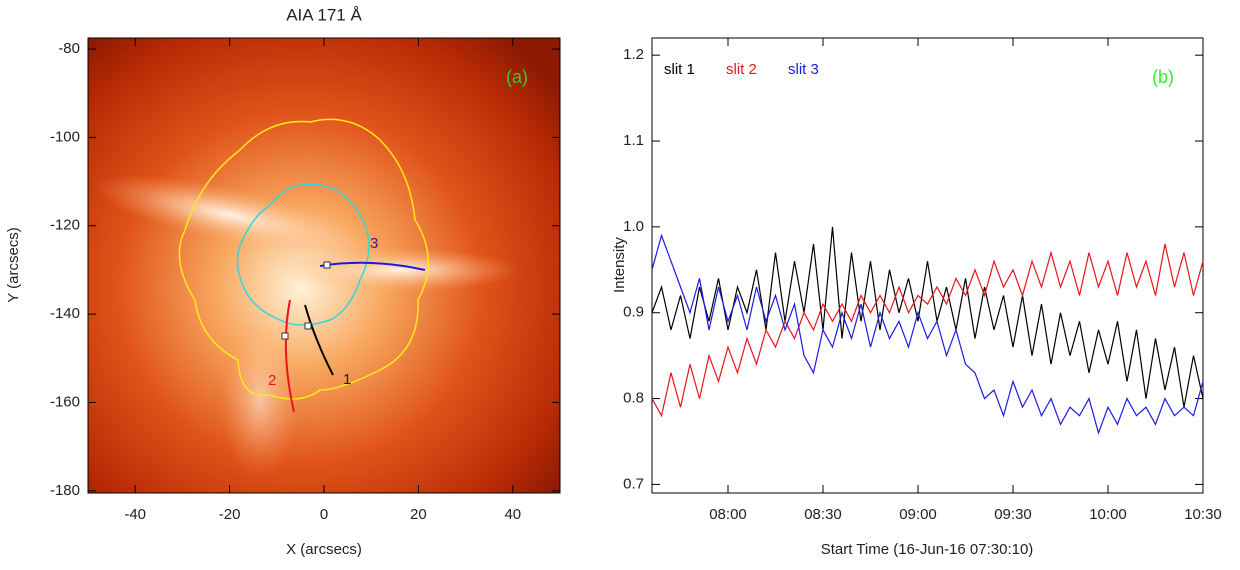  What do you see at coordinates (633, 54) in the screenshot?
I see `y-tick-label: 1.2` at bounding box center [633, 54].